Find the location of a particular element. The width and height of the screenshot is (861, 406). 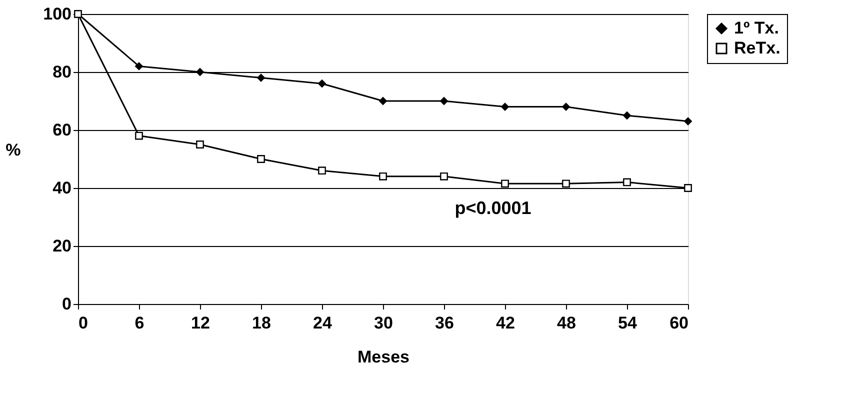

x-tick-label: 24 is located at coordinates (322, 323).